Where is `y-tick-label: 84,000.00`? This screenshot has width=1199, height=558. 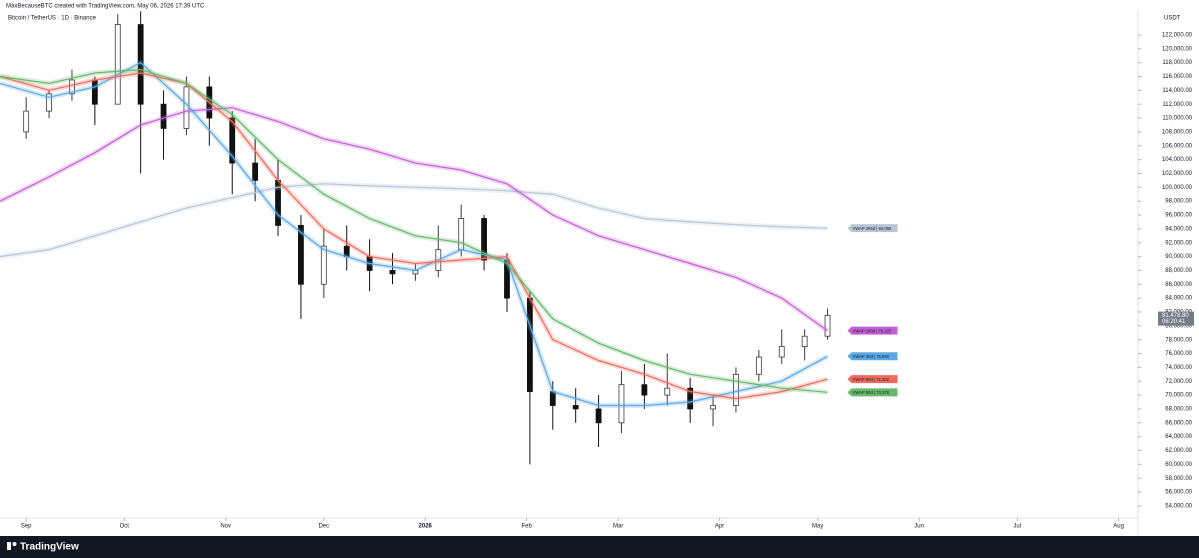 y-tick-label: 84,000.00 is located at coordinates (1178, 299).